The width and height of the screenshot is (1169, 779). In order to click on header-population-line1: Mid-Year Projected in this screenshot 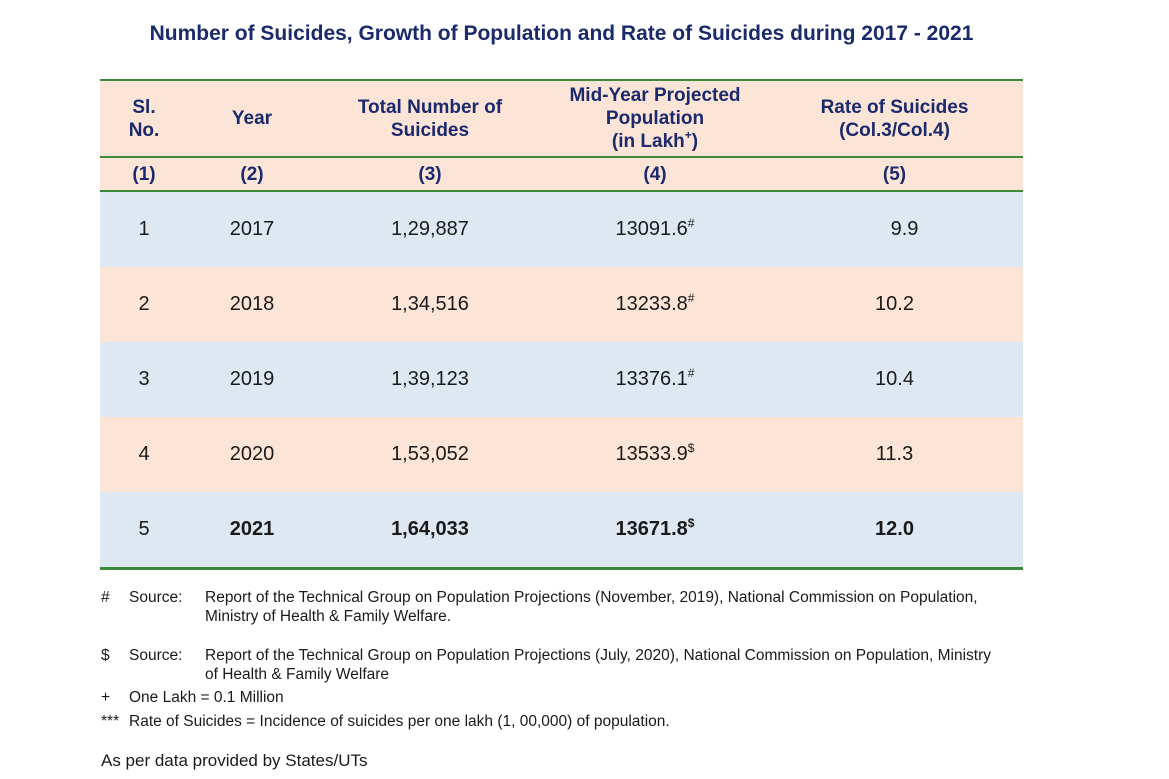, I will do `click(655, 95)`.